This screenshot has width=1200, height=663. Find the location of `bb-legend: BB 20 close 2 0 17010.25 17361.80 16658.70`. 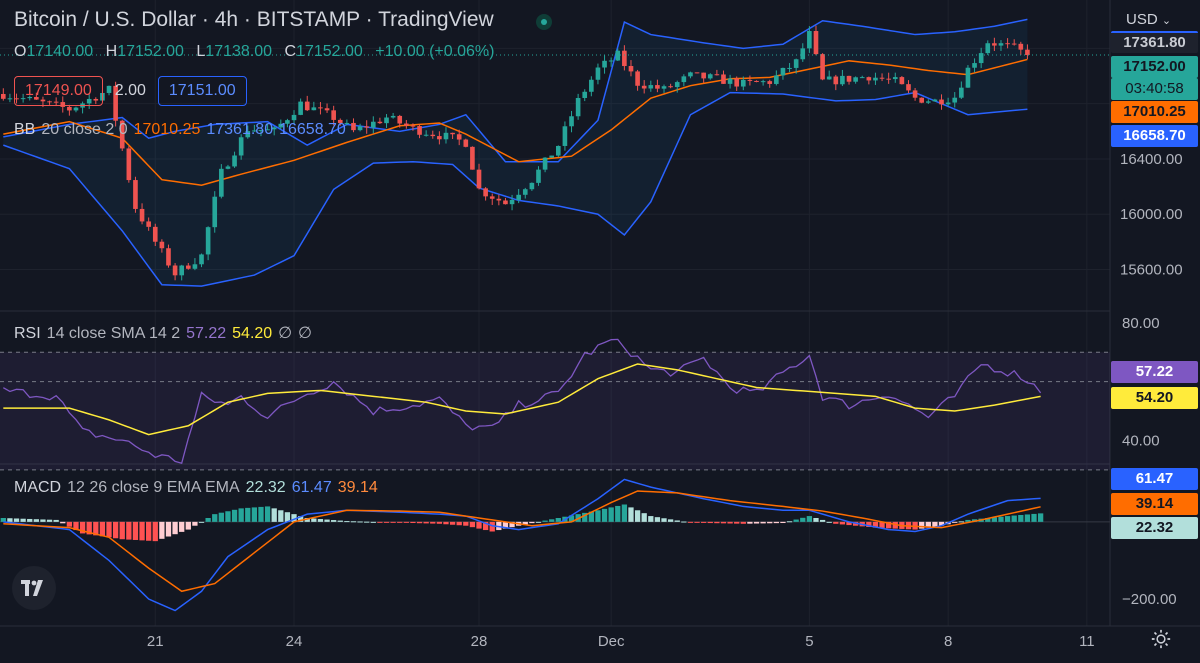

bb-legend: BB 20 close 2 0 17010.25 17361.80 16658.70 is located at coordinates (183, 130).